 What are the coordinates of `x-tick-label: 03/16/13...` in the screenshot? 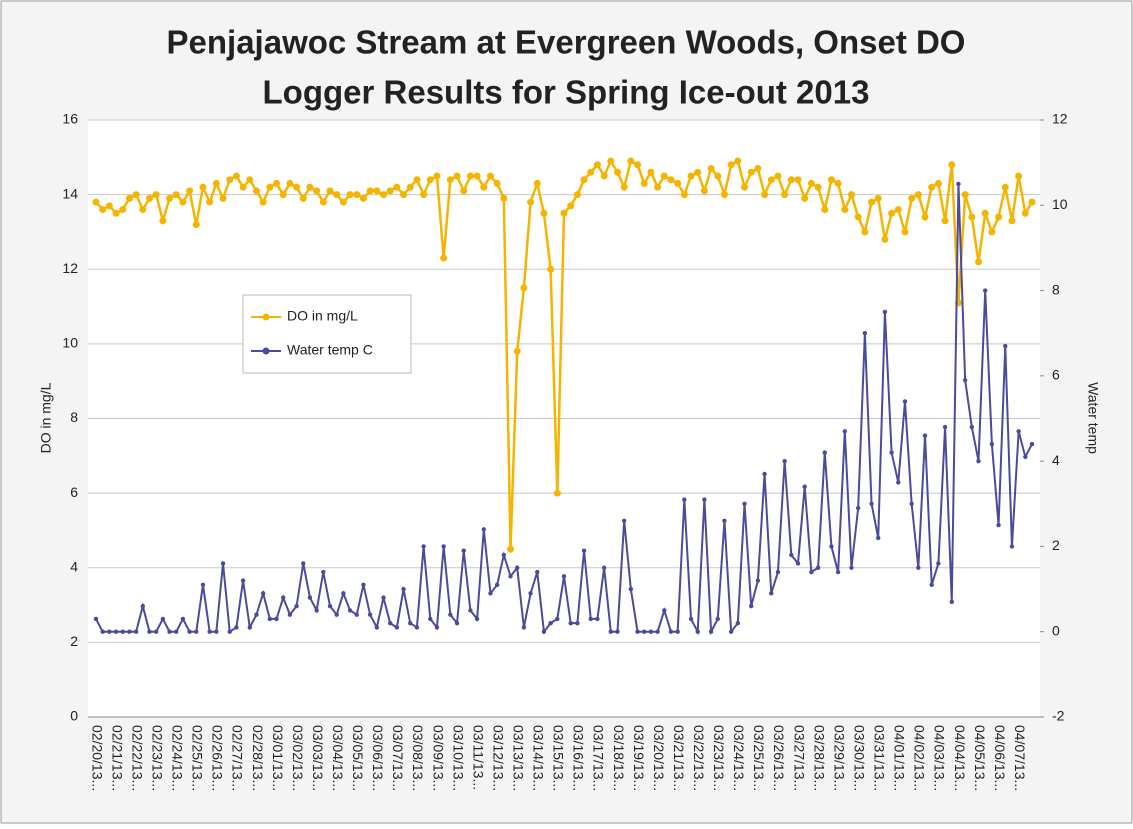 It's located at (579, 758).